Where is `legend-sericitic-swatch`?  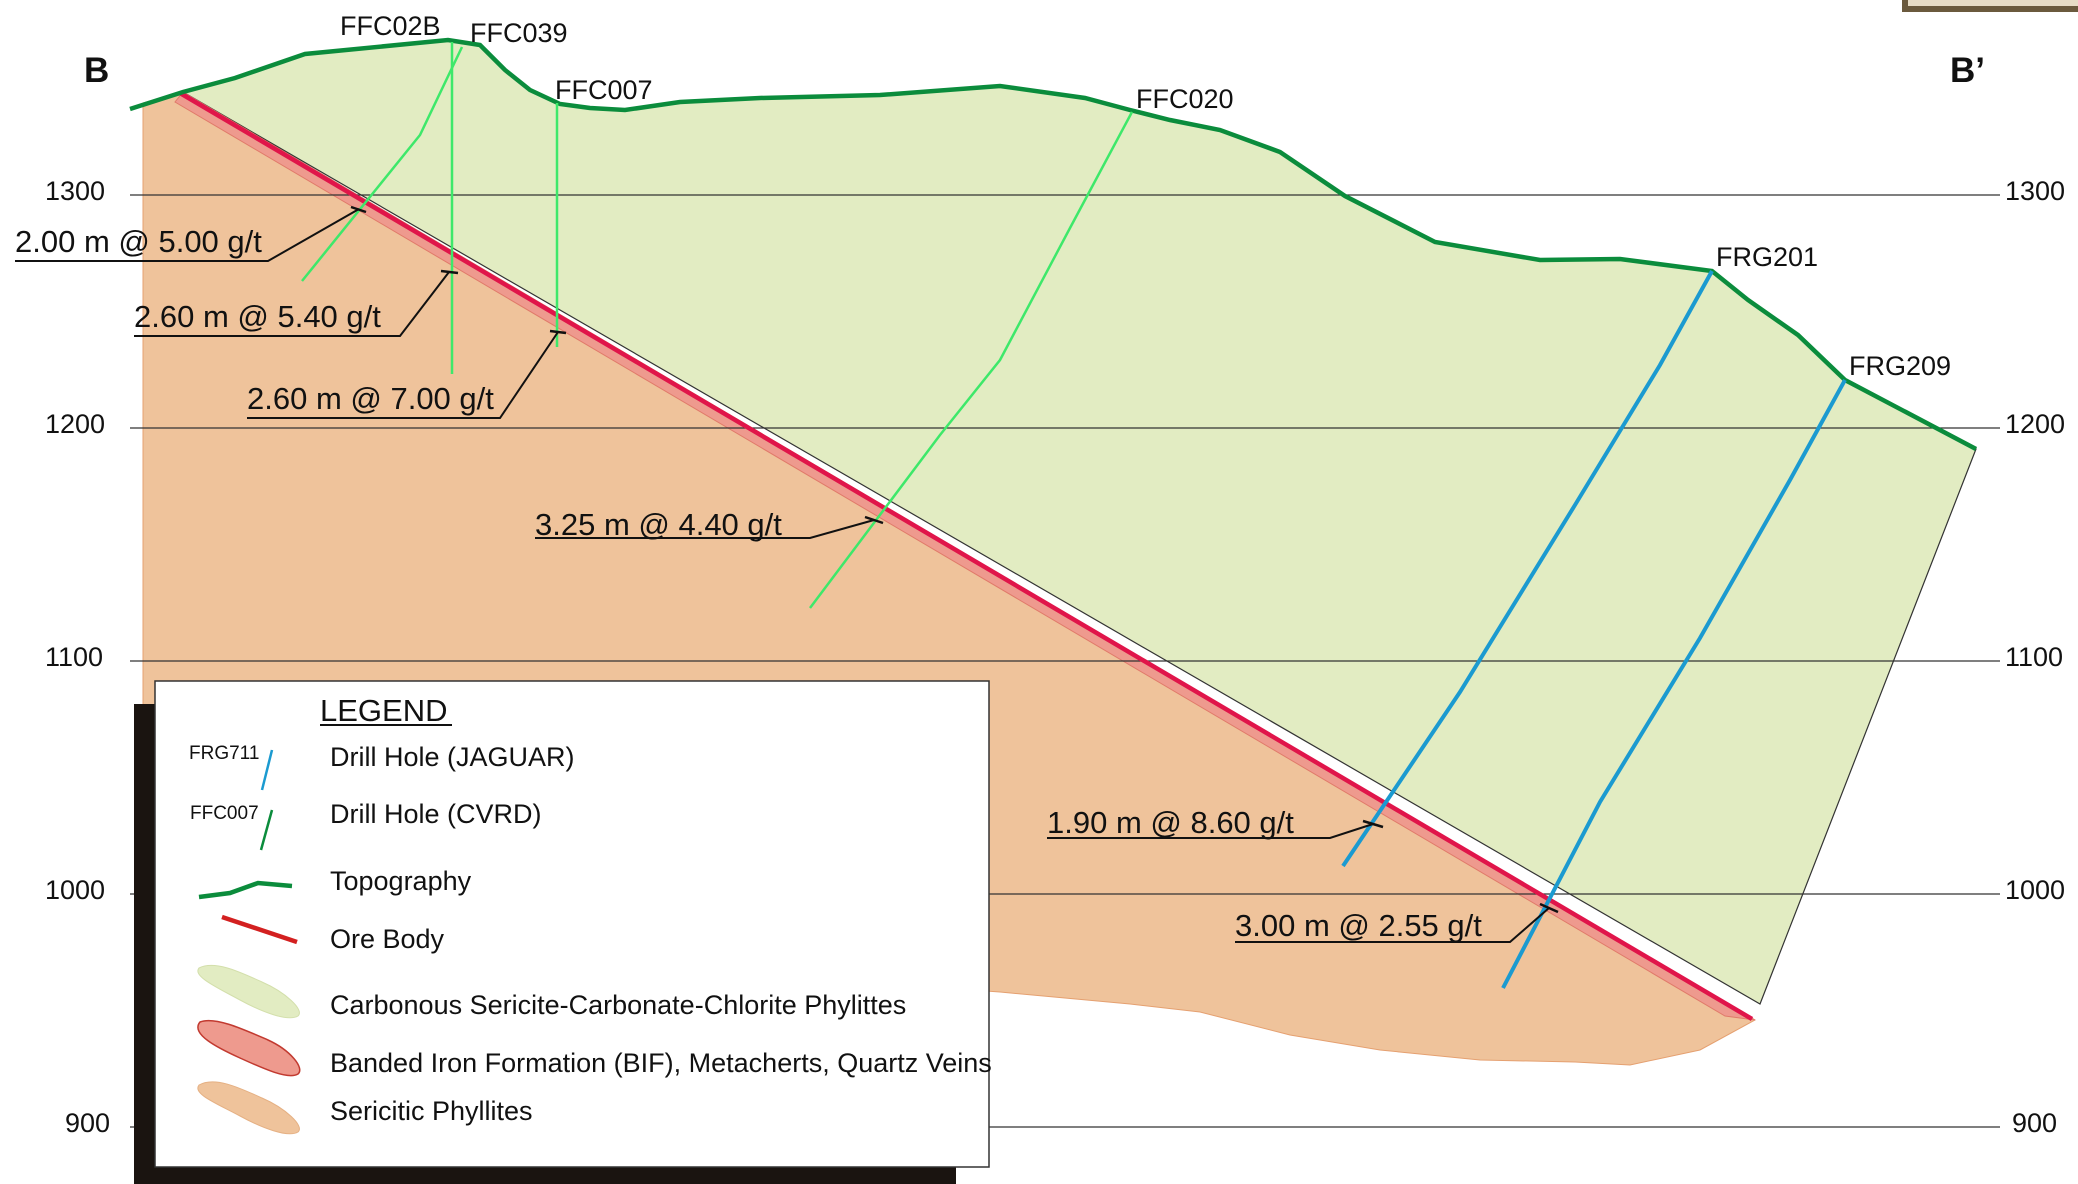 legend-sericitic-swatch is located at coordinates (248, 1108).